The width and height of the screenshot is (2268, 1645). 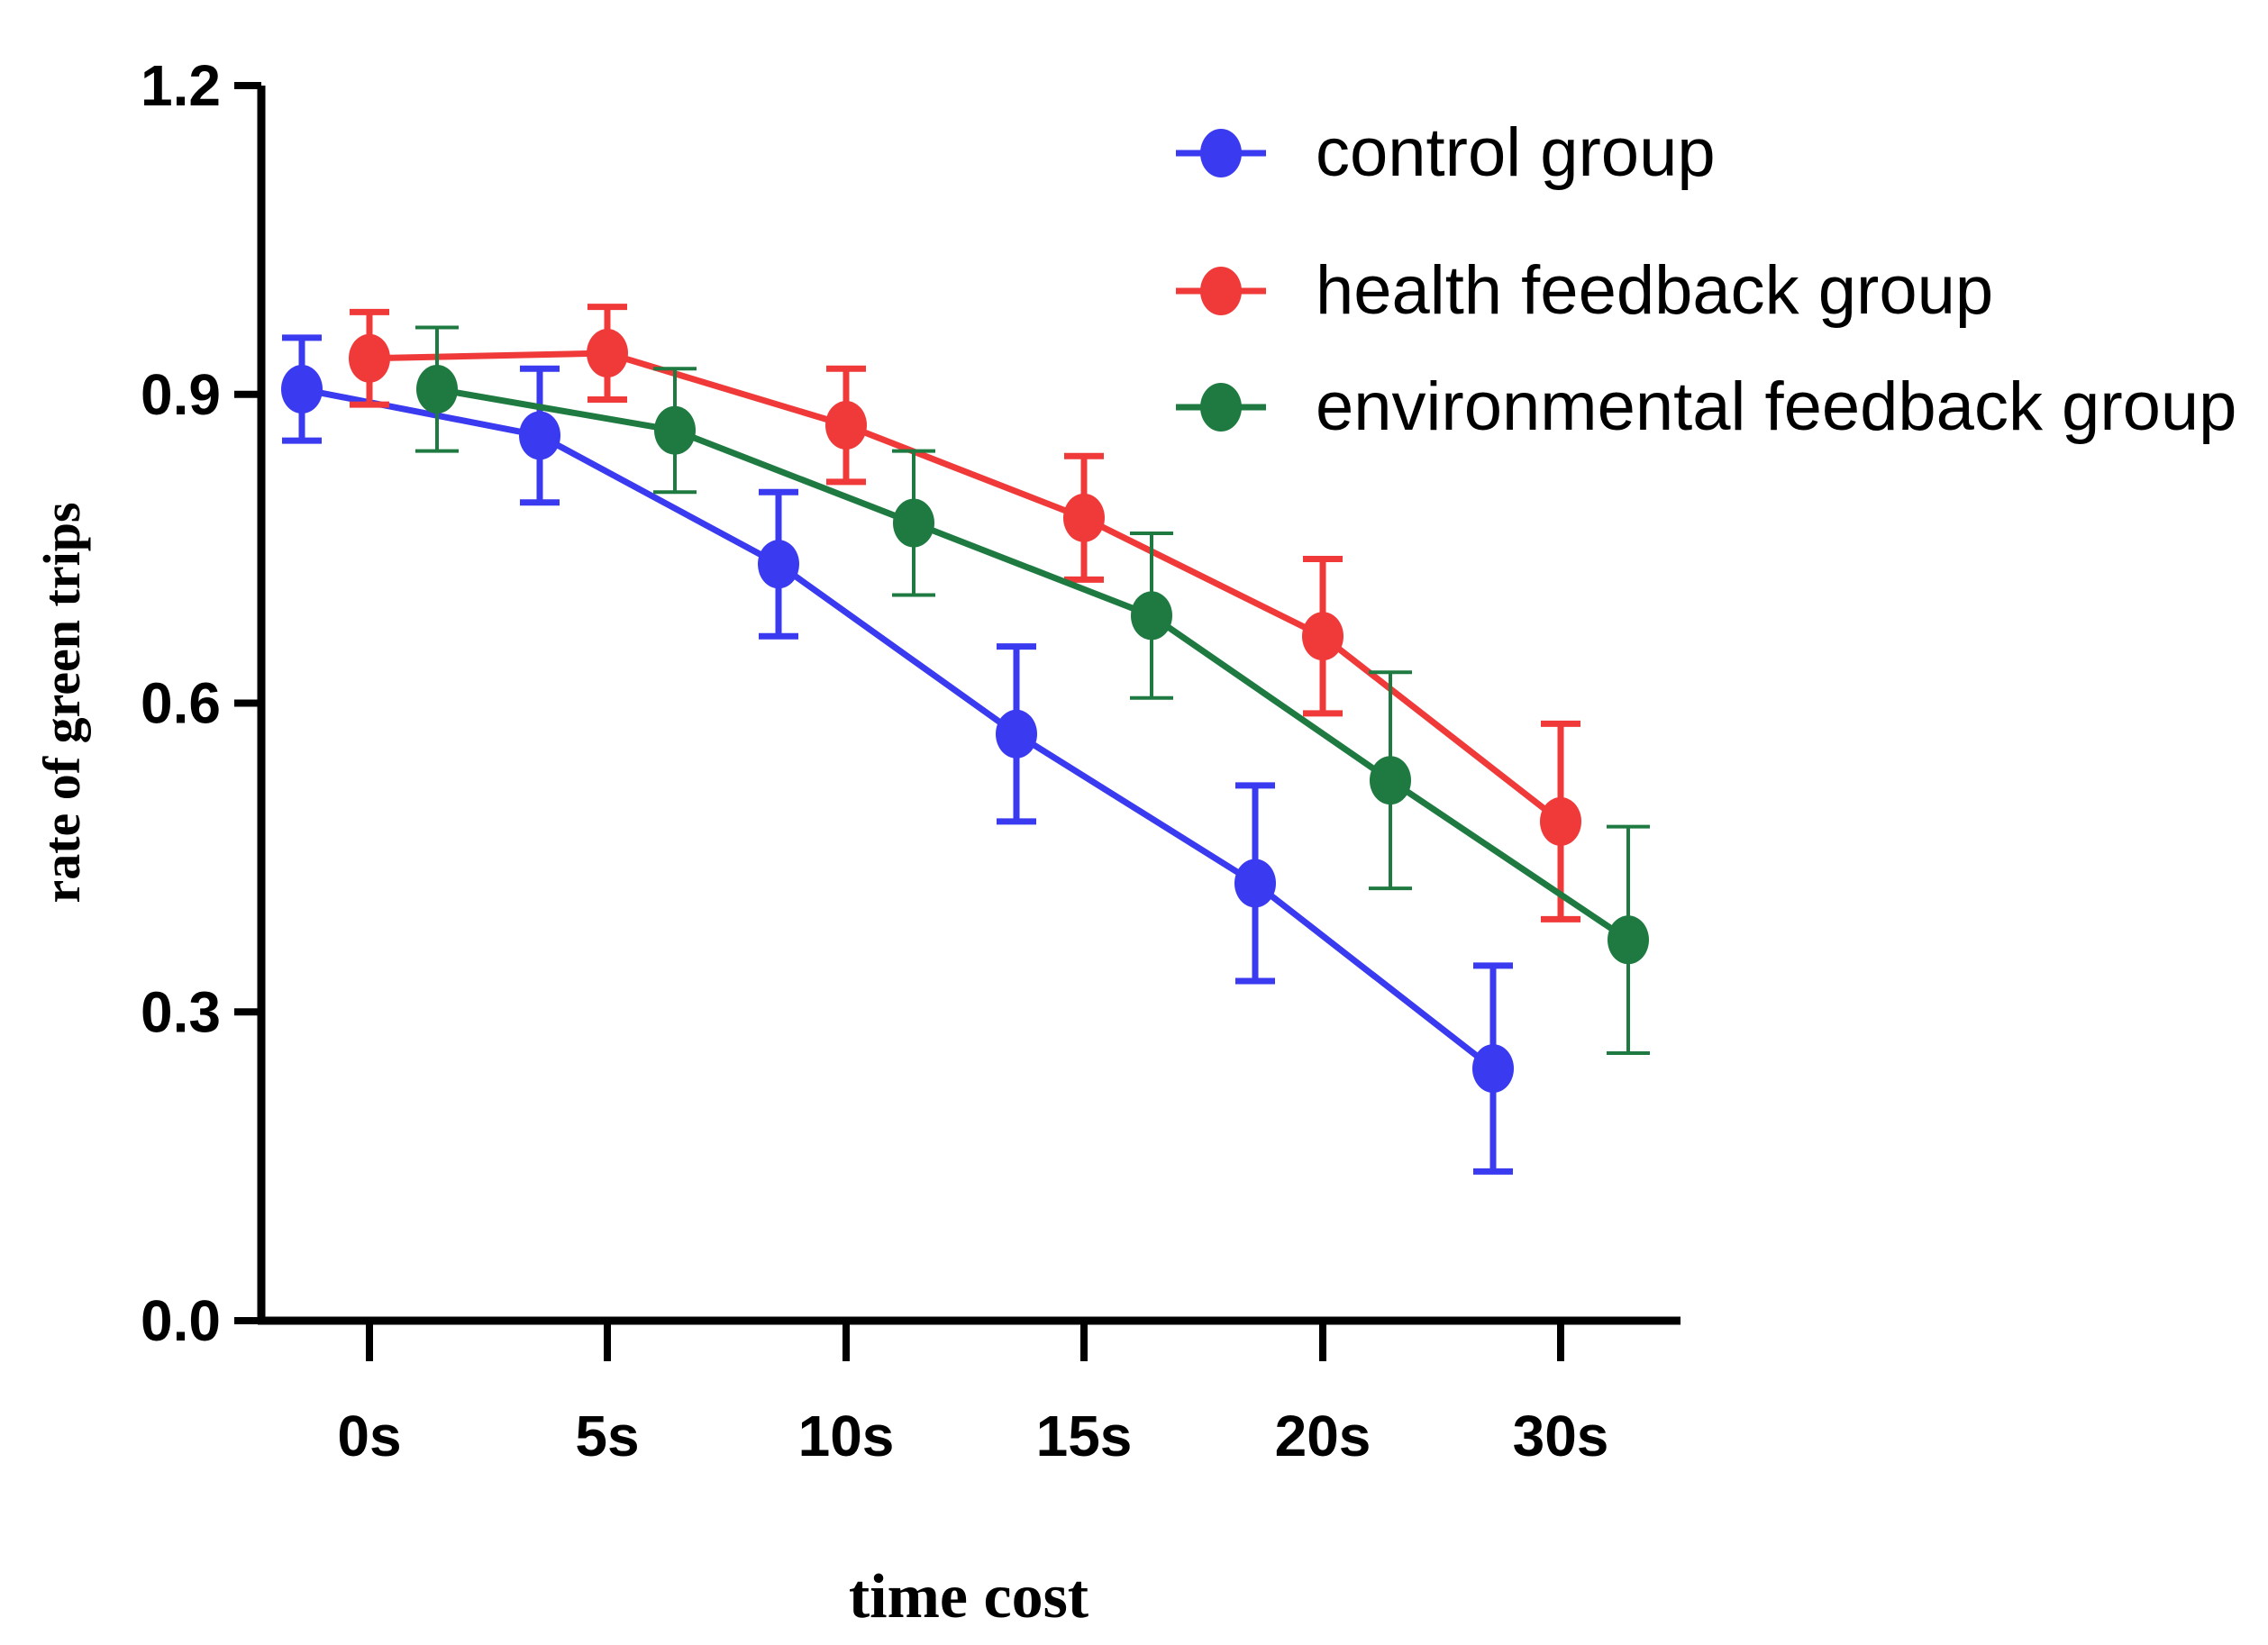 I want to click on x-tick-label: 10s, so click(x=846, y=1436).